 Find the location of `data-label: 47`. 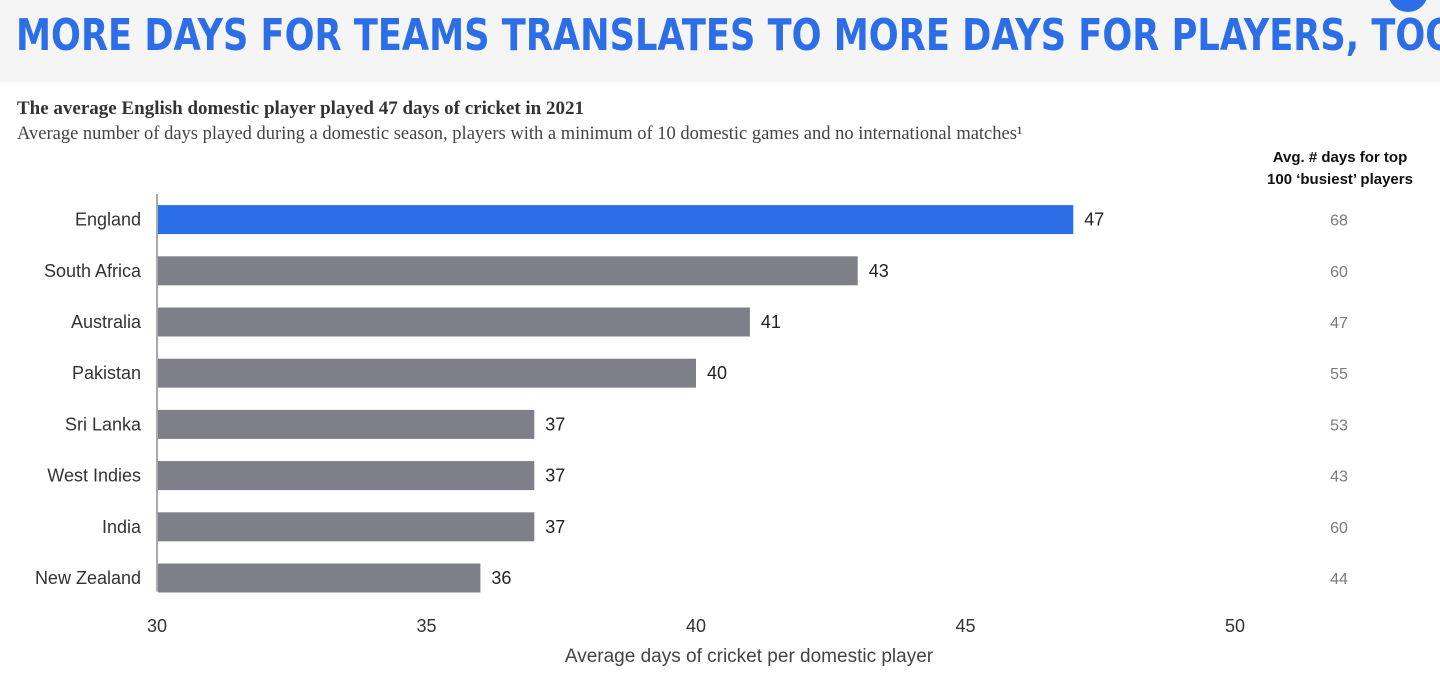

data-label: 47 is located at coordinates (1094, 220).